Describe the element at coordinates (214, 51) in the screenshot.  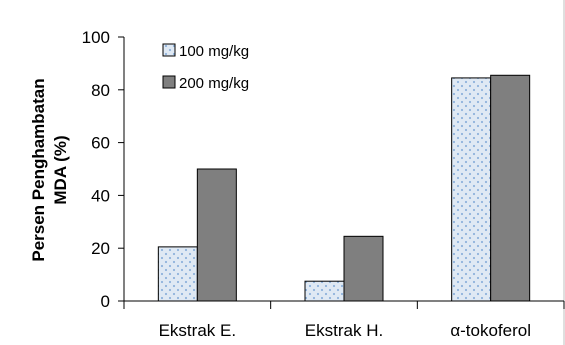
I see `legend-entry: 100 mg/kg` at that location.